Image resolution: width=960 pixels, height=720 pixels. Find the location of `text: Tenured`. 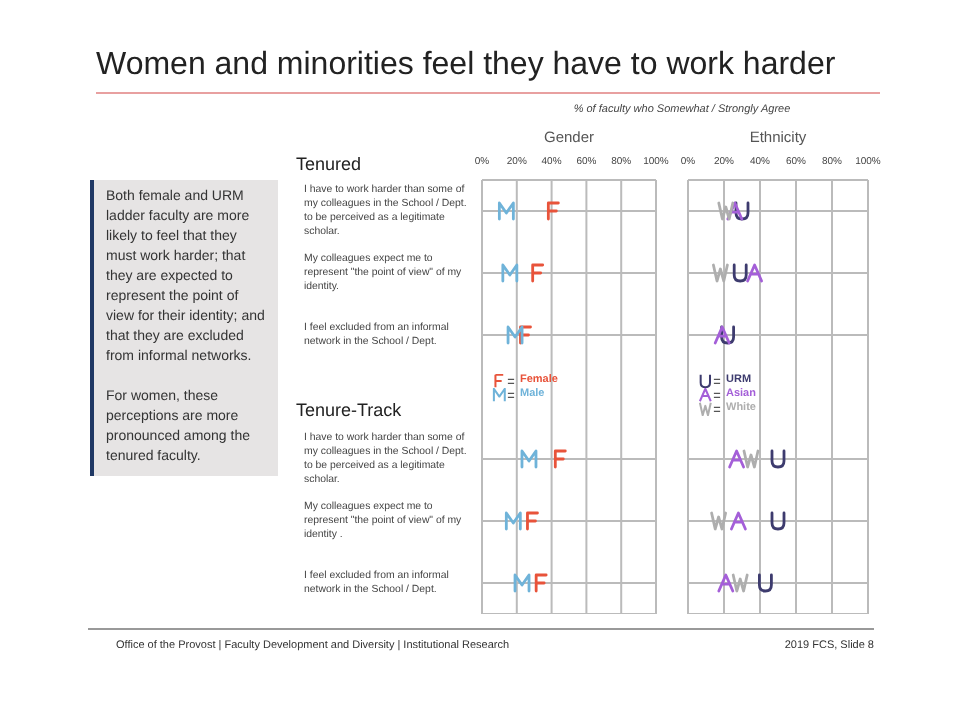

text: Tenured is located at coordinates (329, 164).